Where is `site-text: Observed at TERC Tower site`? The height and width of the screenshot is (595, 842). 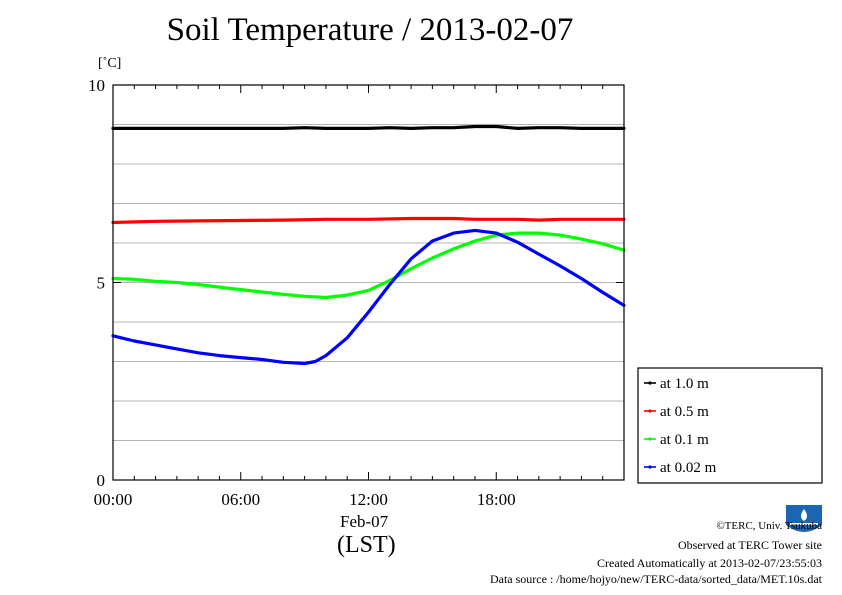
site-text: Observed at TERC Tower site is located at coordinates (749, 545).